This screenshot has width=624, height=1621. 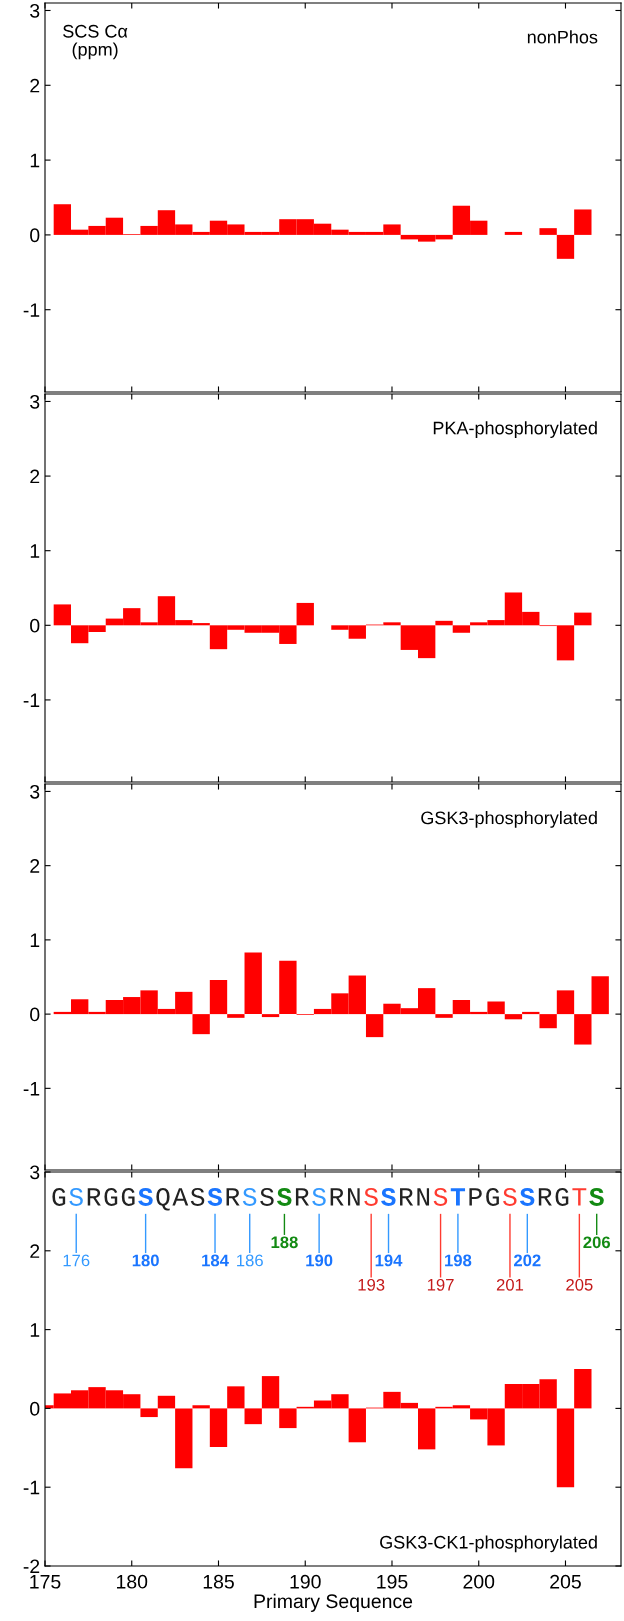 What do you see at coordinates (527, 1260) in the screenshot?
I see `annotation: 202` at bounding box center [527, 1260].